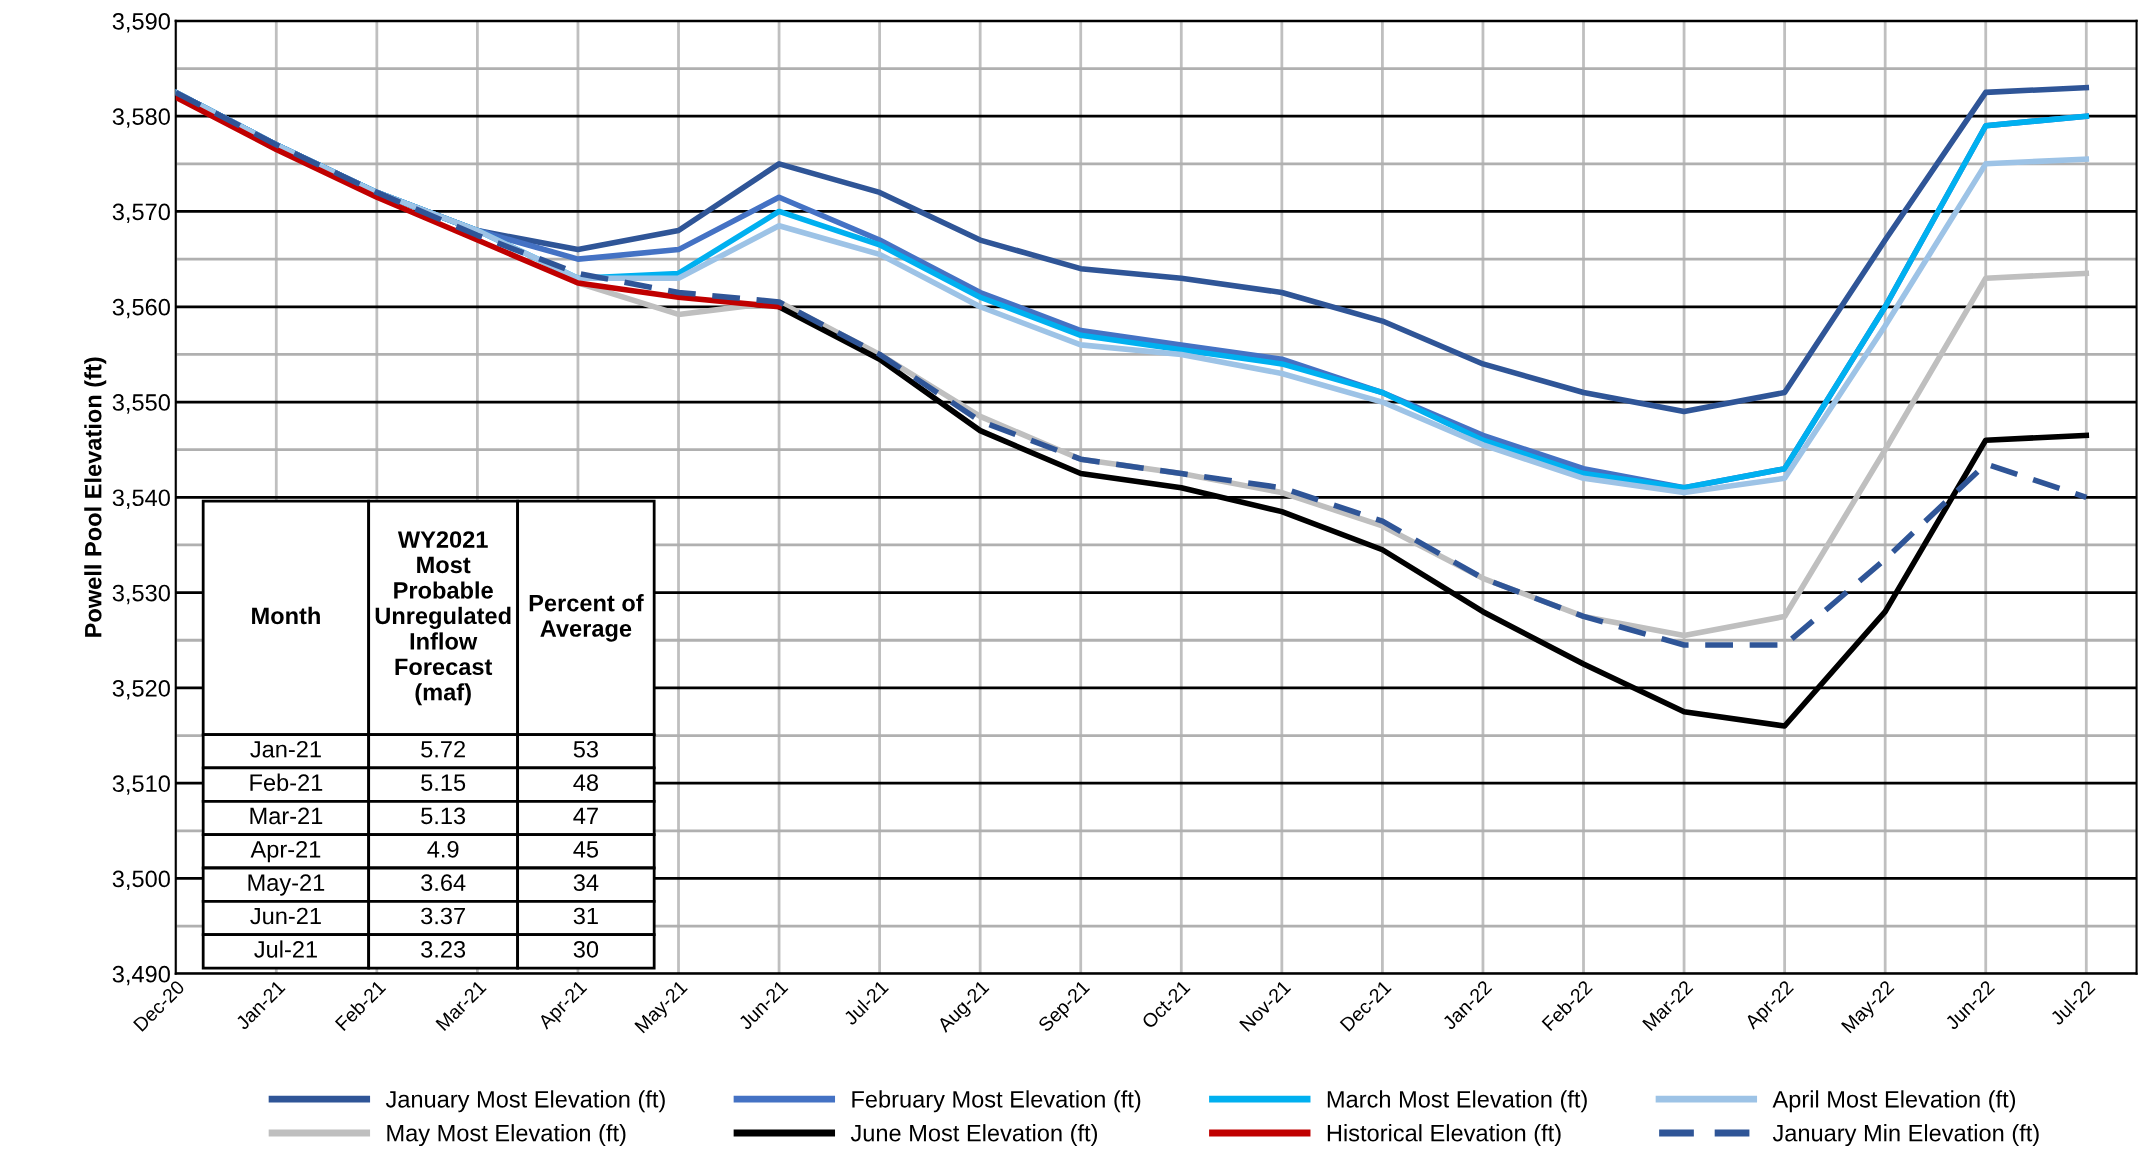 This screenshot has width=2143, height=1162. I want to click on annotation: 3.64, so click(443, 882).